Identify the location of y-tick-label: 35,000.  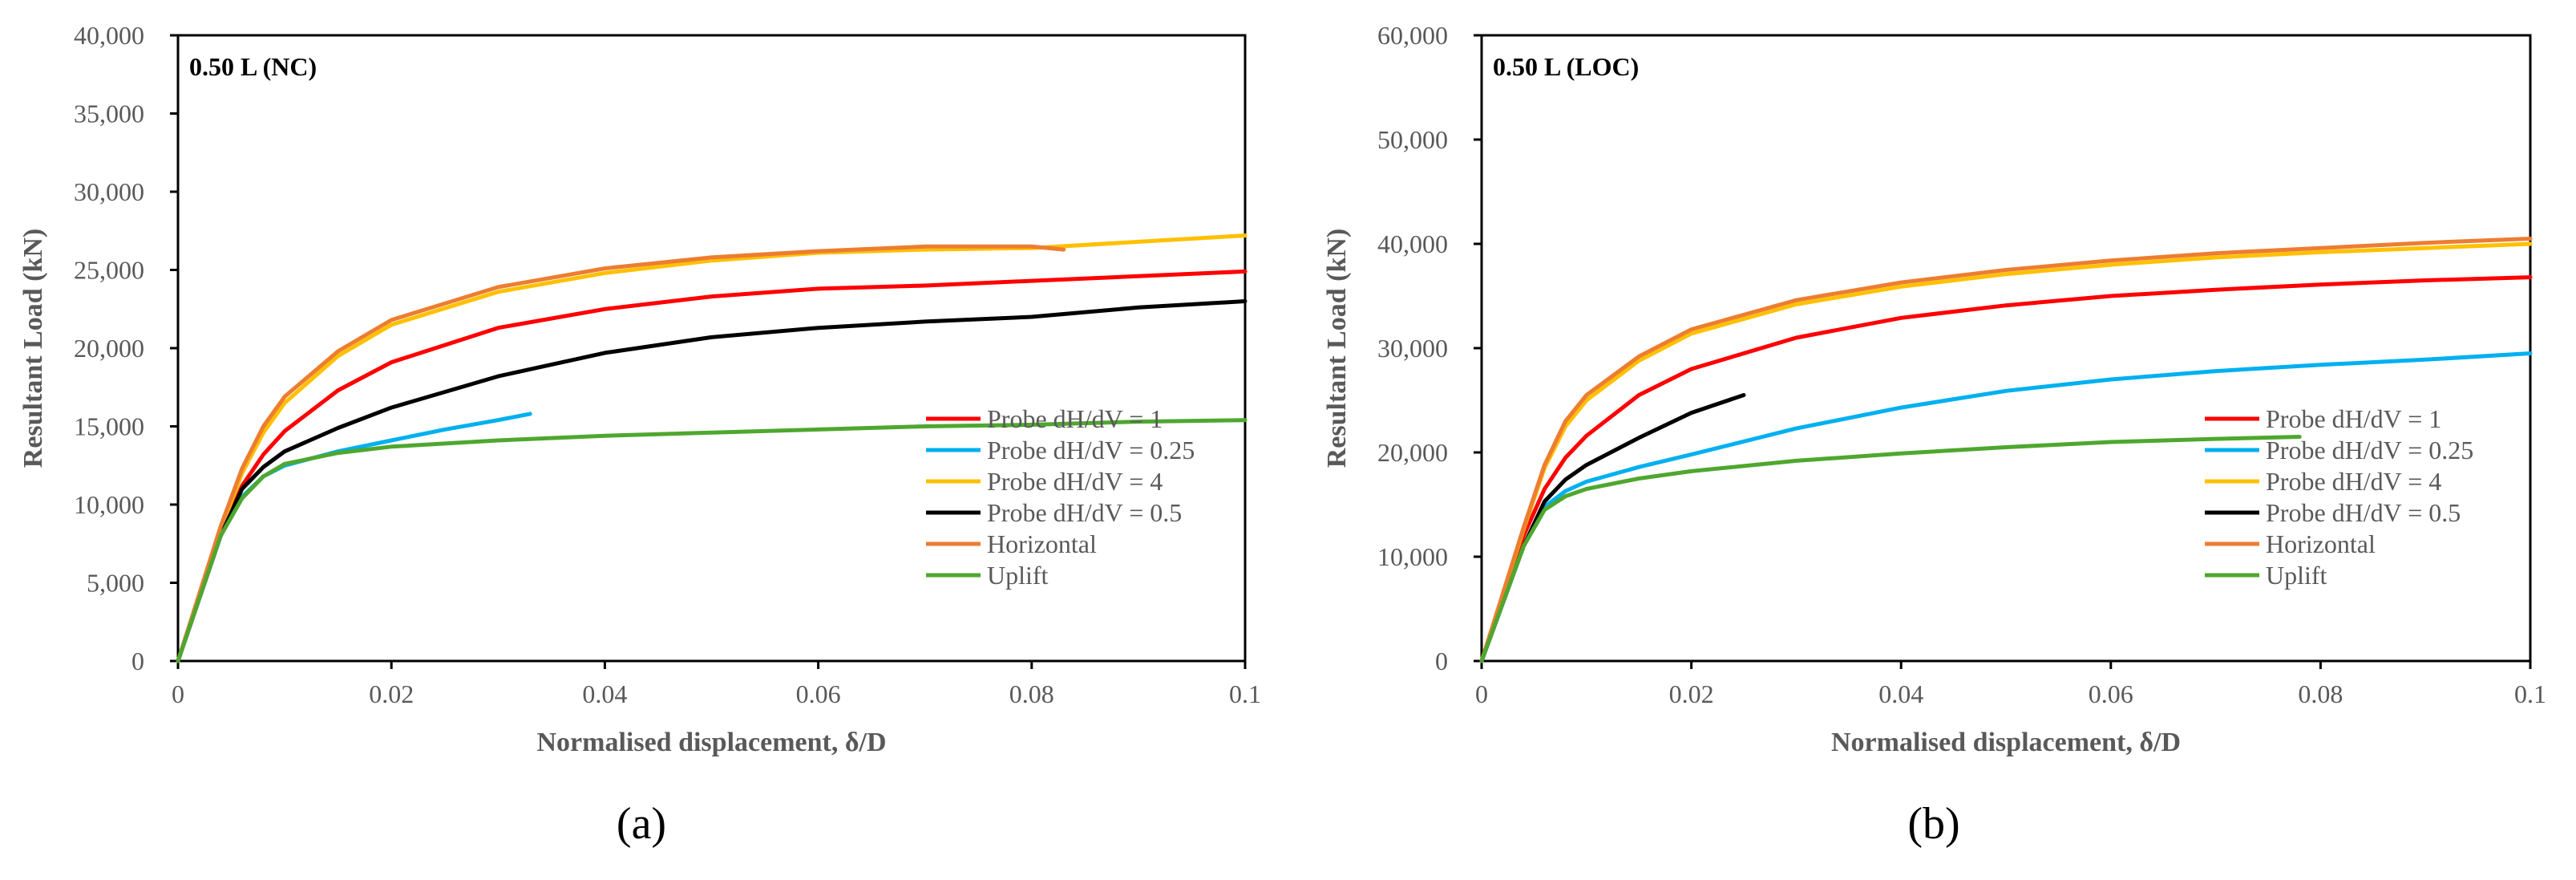
(109, 114).